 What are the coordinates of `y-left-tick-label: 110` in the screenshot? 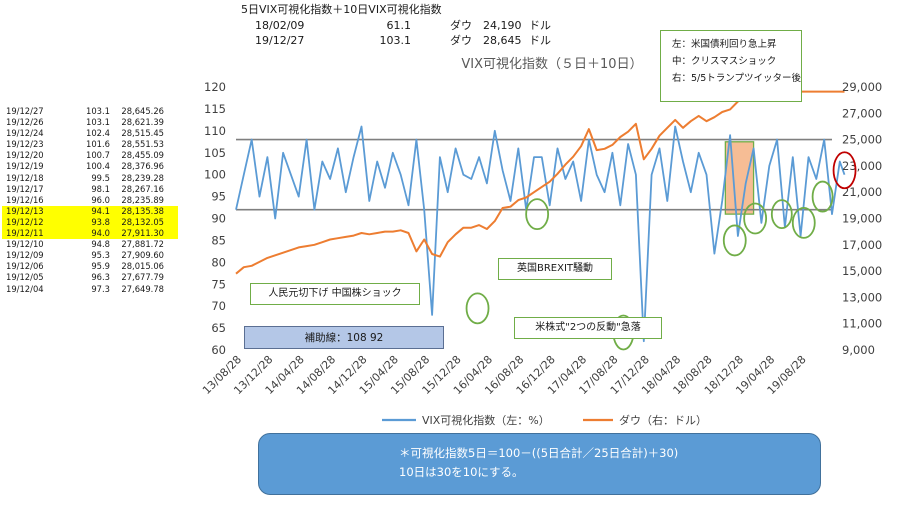 It's located at (215, 131).